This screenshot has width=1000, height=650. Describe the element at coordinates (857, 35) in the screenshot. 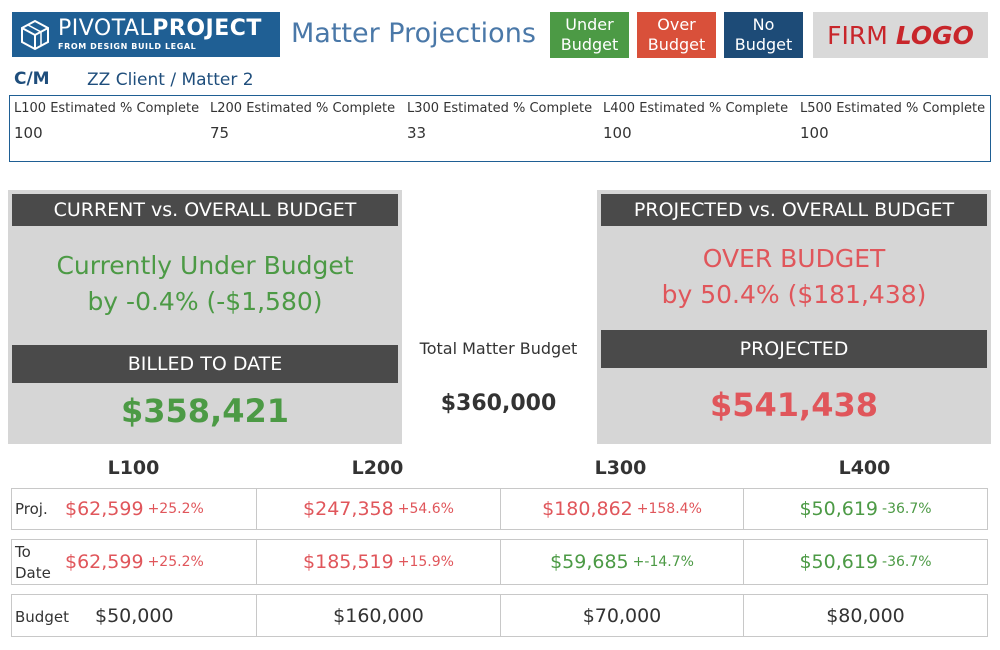

I see `firm-logo-text: FIRM` at that location.